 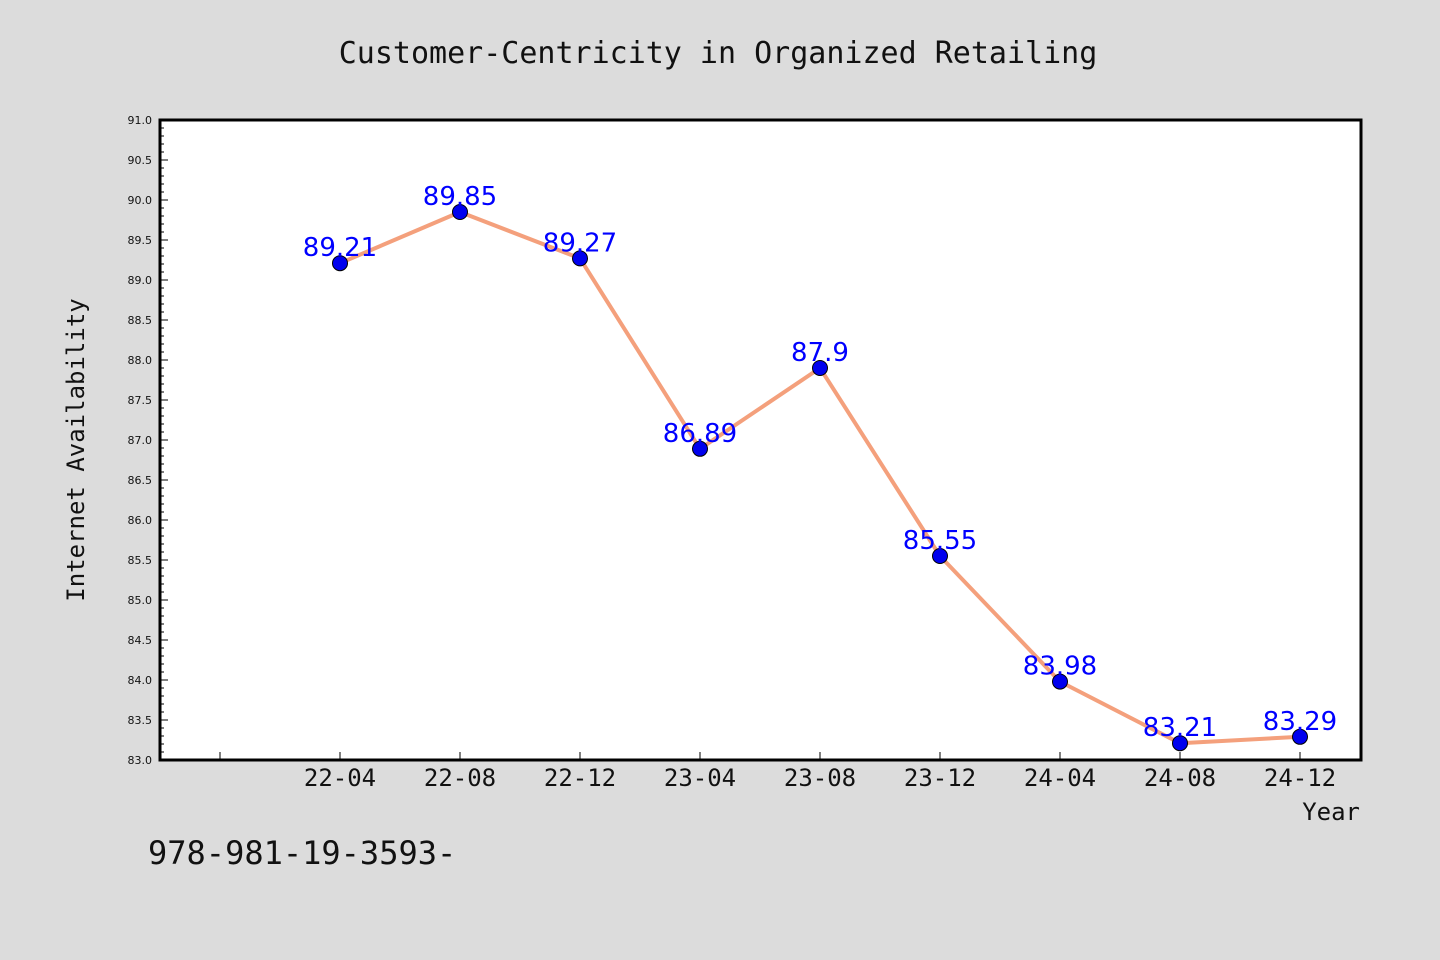 I want to click on x-tick-label: 22-08, so click(x=460, y=778).